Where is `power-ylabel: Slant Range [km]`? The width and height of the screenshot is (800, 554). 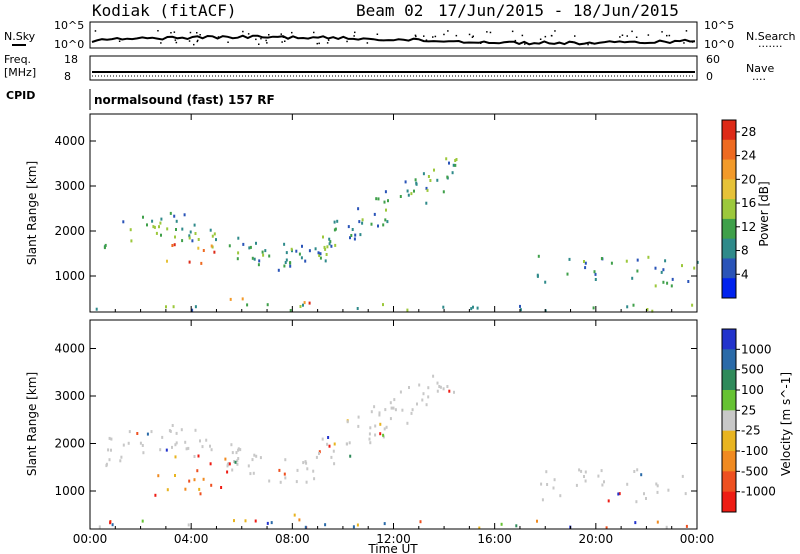 power-ylabel: Slant Range [km] is located at coordinates (32, 213).